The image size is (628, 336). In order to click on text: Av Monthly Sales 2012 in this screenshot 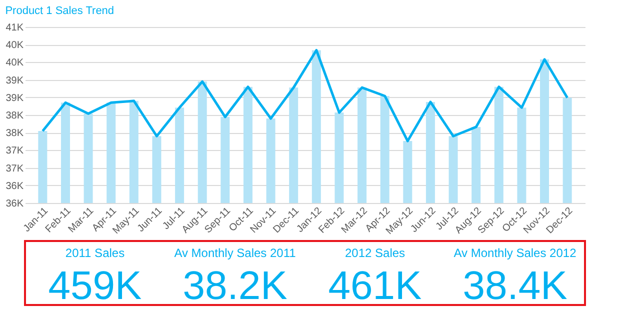, I will do `click(515, 253)`.